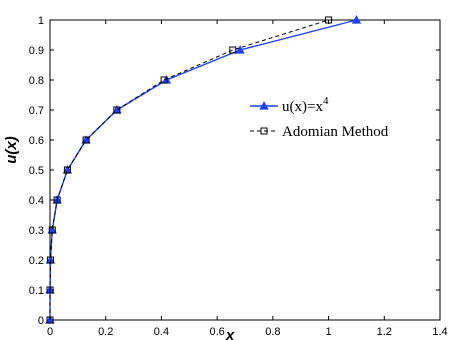 Image resolution: width=454 pixels, height=340 pixels. I want to click on x-tick-label: 0.6, so click(216, 332).